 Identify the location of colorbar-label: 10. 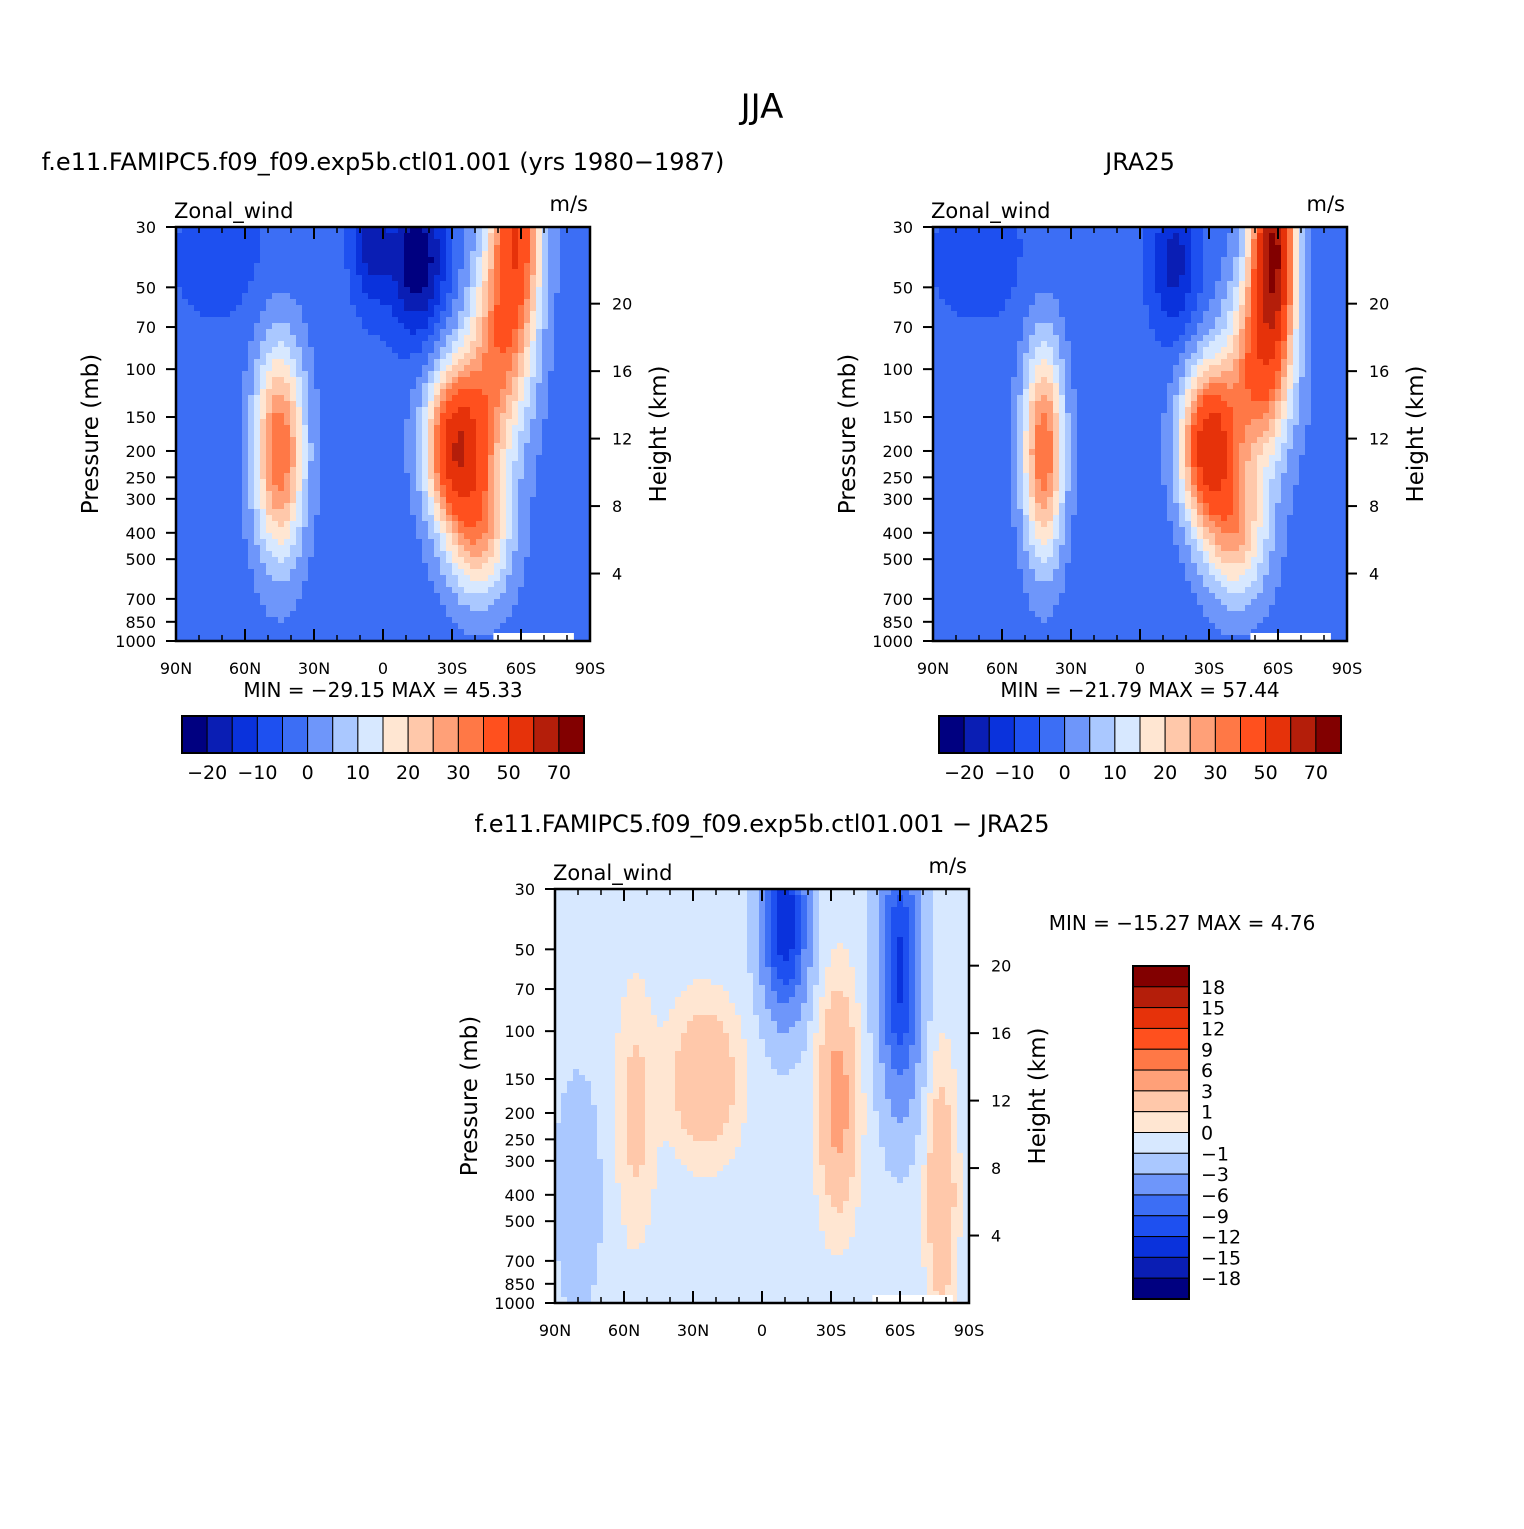
(358, 773).